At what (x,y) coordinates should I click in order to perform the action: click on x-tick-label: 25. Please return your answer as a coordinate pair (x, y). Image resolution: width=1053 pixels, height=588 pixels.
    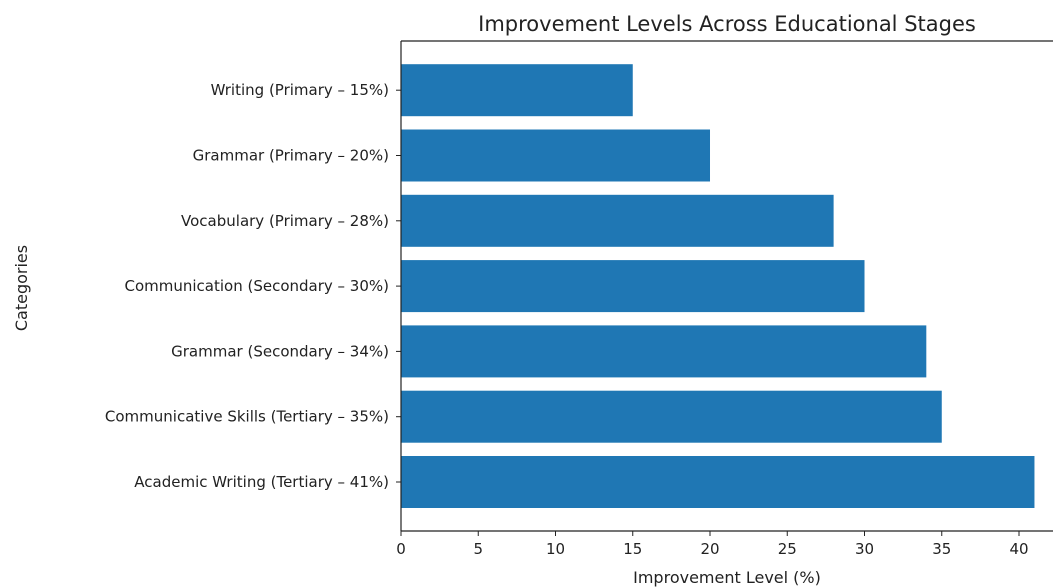
    Looking at the image, I should click on (787, 549).